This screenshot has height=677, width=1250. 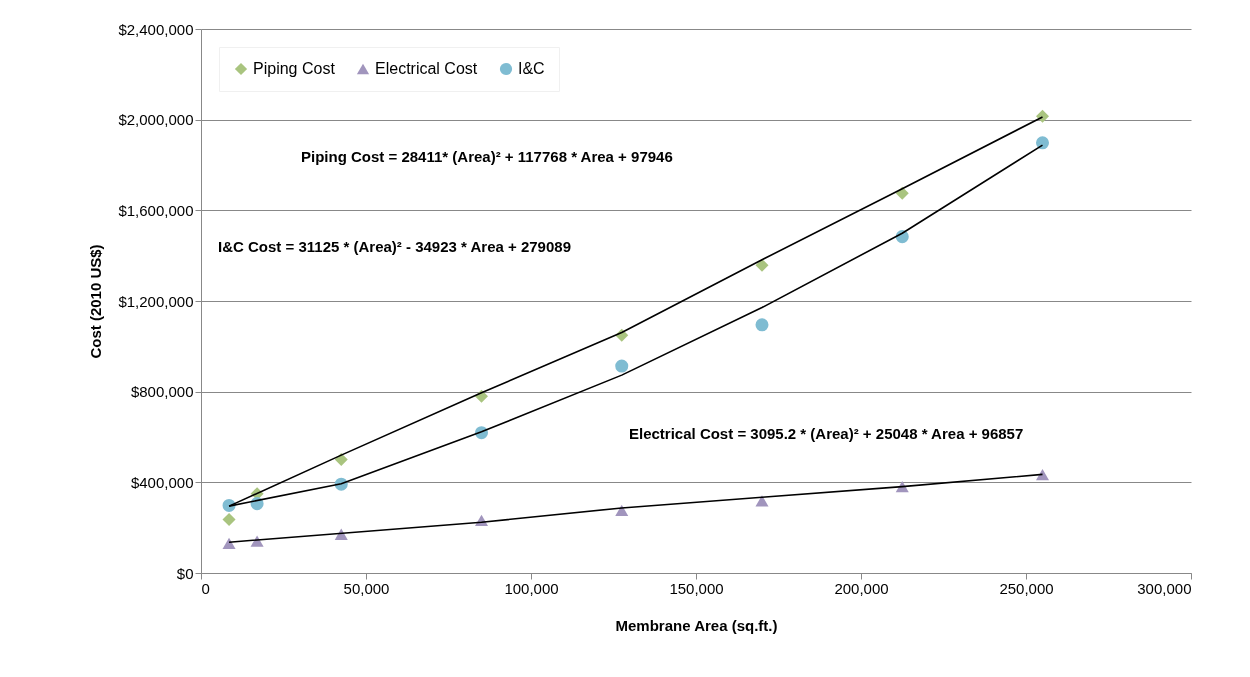 What do you see at coordinates (1164, 588) in the screenshot?
I see `x-tick-label: 300,000` at bounding box center [1164, 588].